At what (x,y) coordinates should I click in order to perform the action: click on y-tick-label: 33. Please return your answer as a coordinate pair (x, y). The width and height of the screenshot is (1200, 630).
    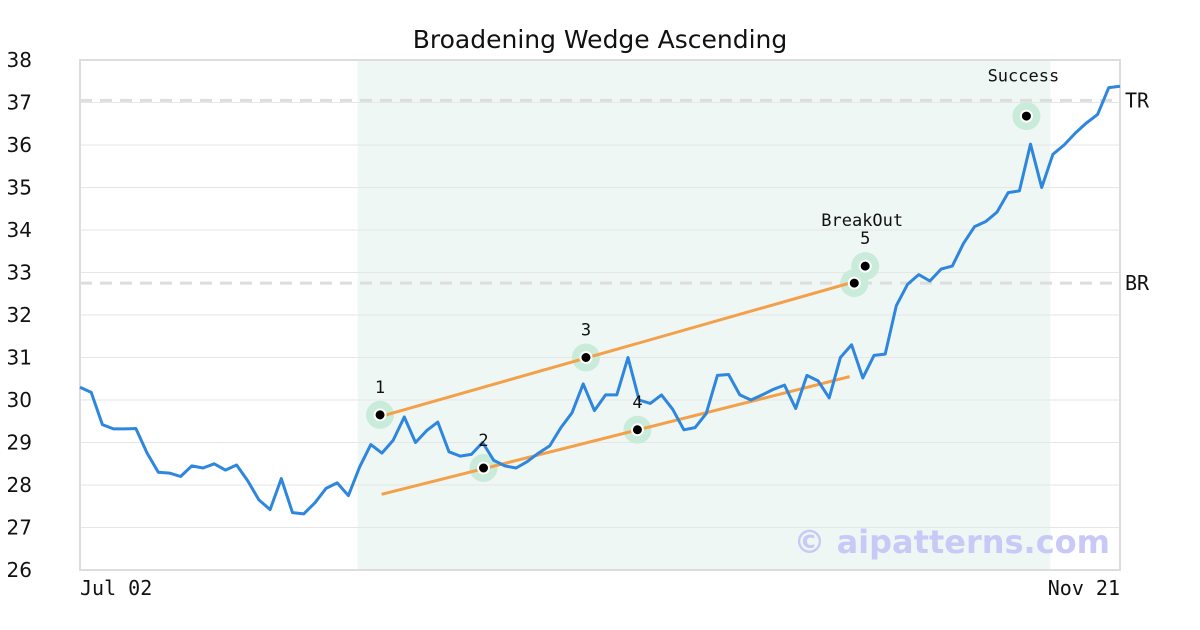
    Looking at the image, I should click on (19, 273).